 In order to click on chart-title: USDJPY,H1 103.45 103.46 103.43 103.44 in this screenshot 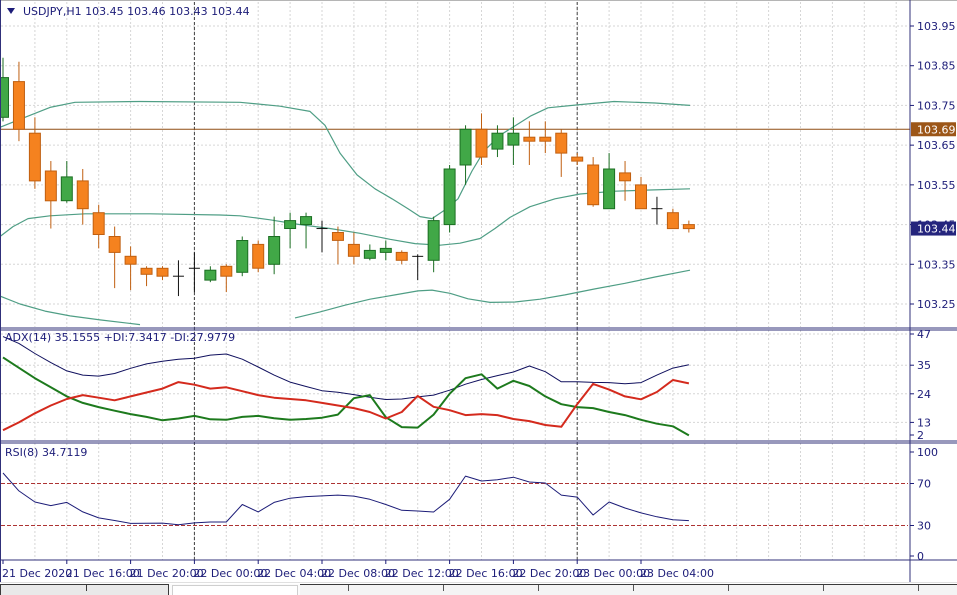, I will do `click(136, 11)`.